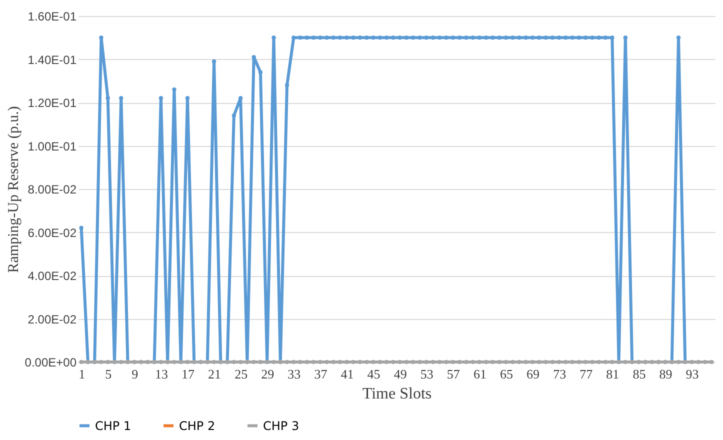  What do you see at coordinates (52, 319) in the screenshot?
I see `y-tick-label: 2.00E-02` at bounding box center [52, 319].